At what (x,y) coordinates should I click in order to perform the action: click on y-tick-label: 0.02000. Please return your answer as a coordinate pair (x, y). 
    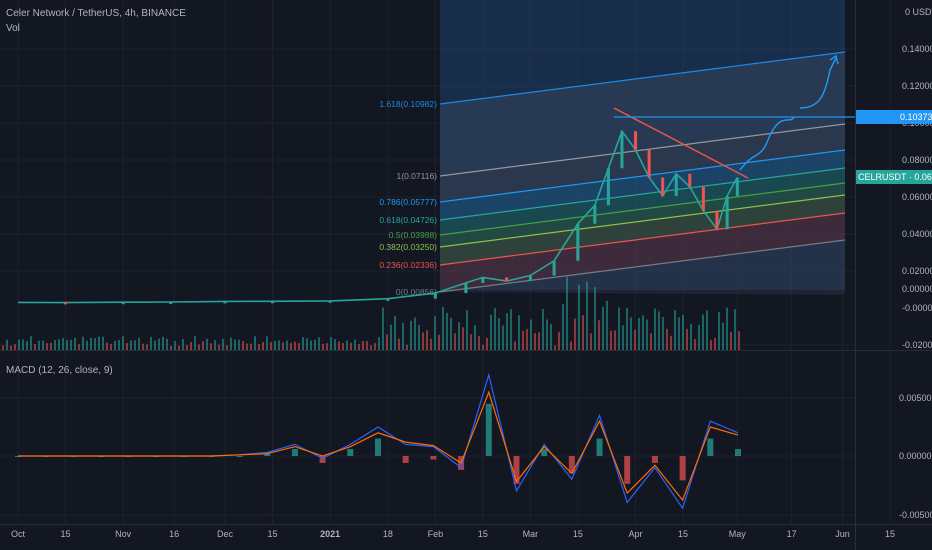
    Looking at the image, I should click on (917, 271).